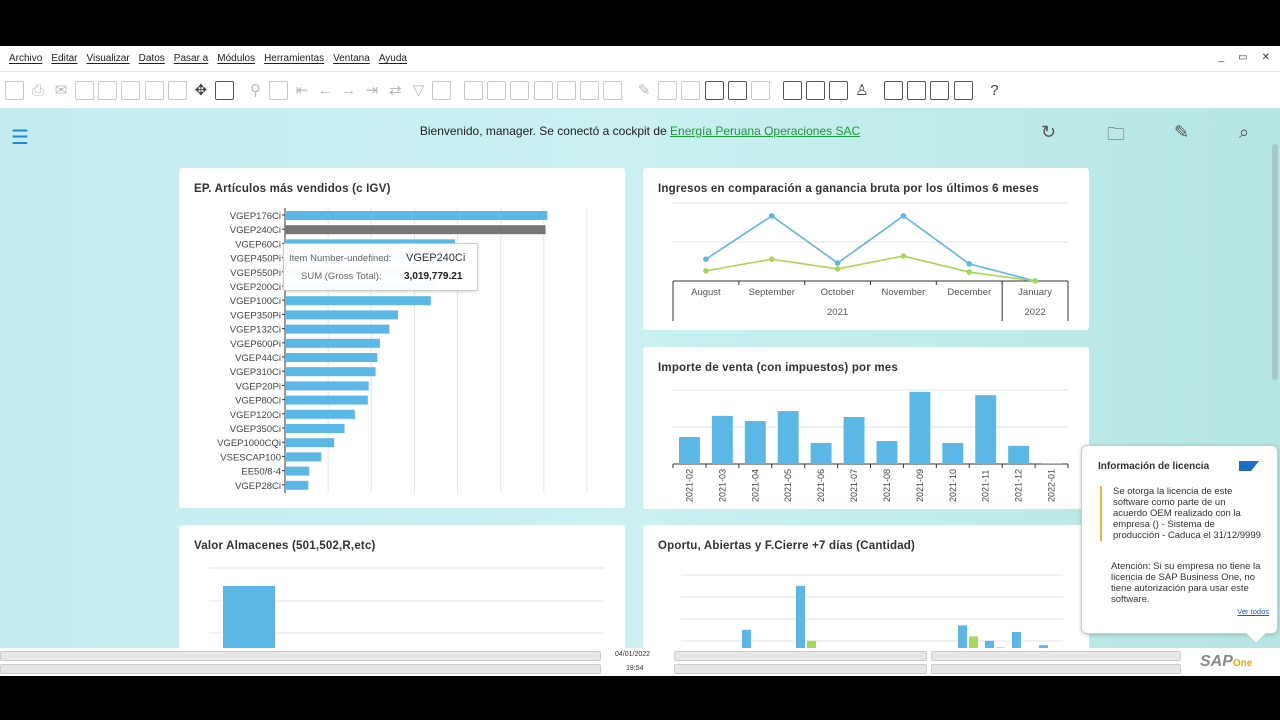  Describe the element at coordinates (691, 90) in the screenshot. I see `query-icon` at that location.